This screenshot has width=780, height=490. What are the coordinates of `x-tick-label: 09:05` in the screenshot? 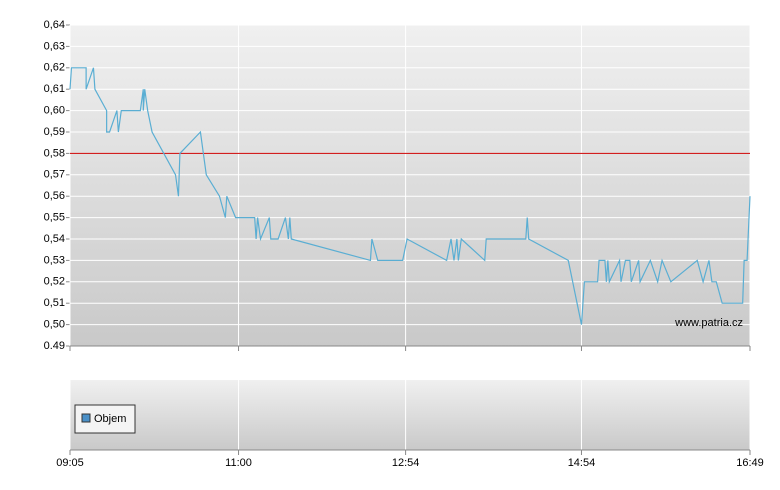 It's located at (70, 463).